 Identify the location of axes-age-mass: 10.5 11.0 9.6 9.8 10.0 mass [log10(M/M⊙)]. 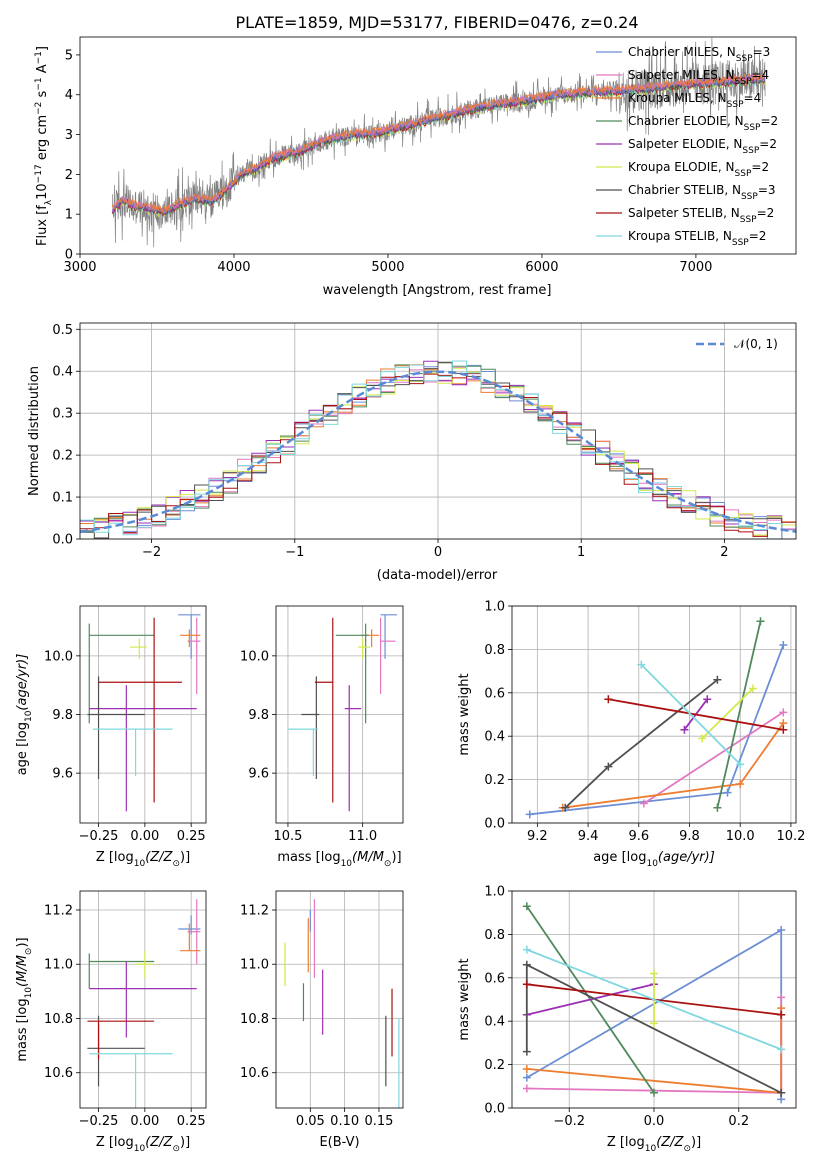
(322, 737).